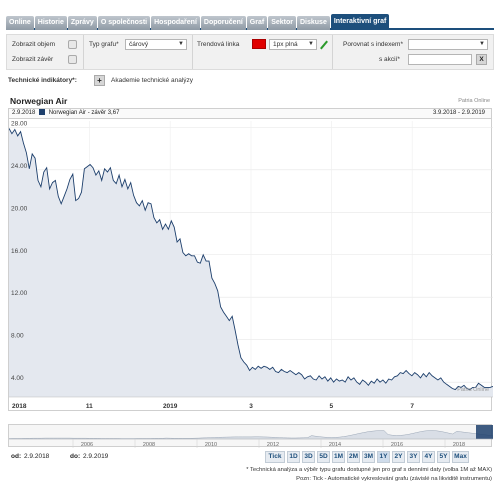 This screenshot has height=493, width=500. I want to click on range-button-5d: 5D, so click(323, 457).